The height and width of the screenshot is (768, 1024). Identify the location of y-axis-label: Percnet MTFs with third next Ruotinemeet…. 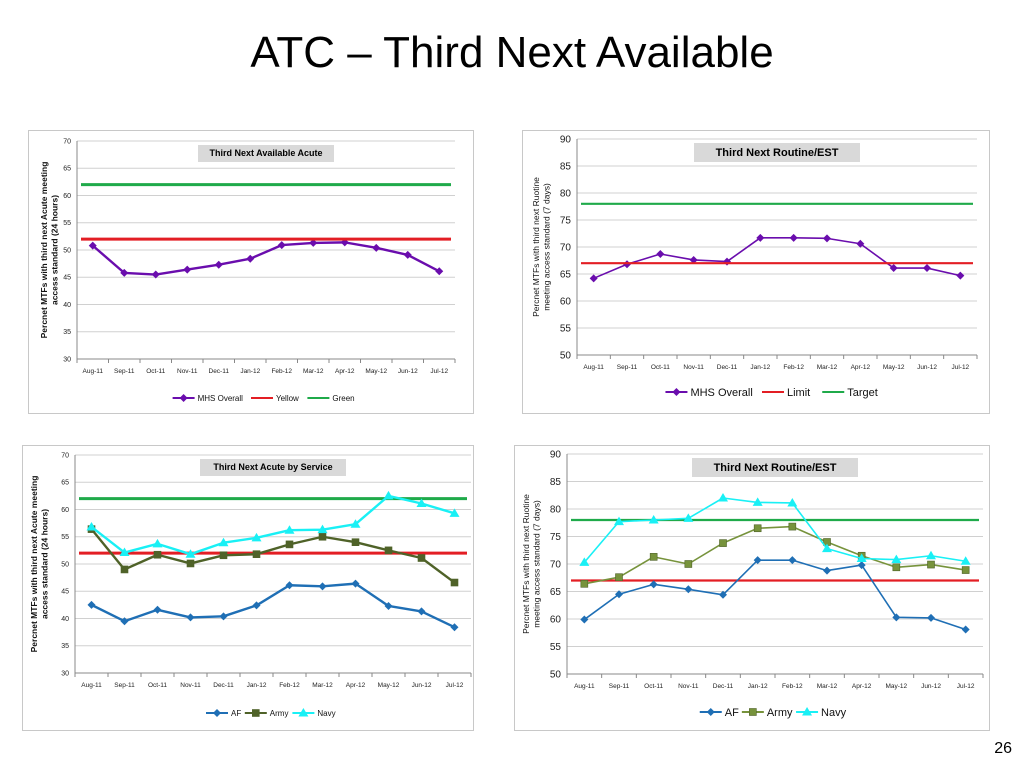
(531, 564).